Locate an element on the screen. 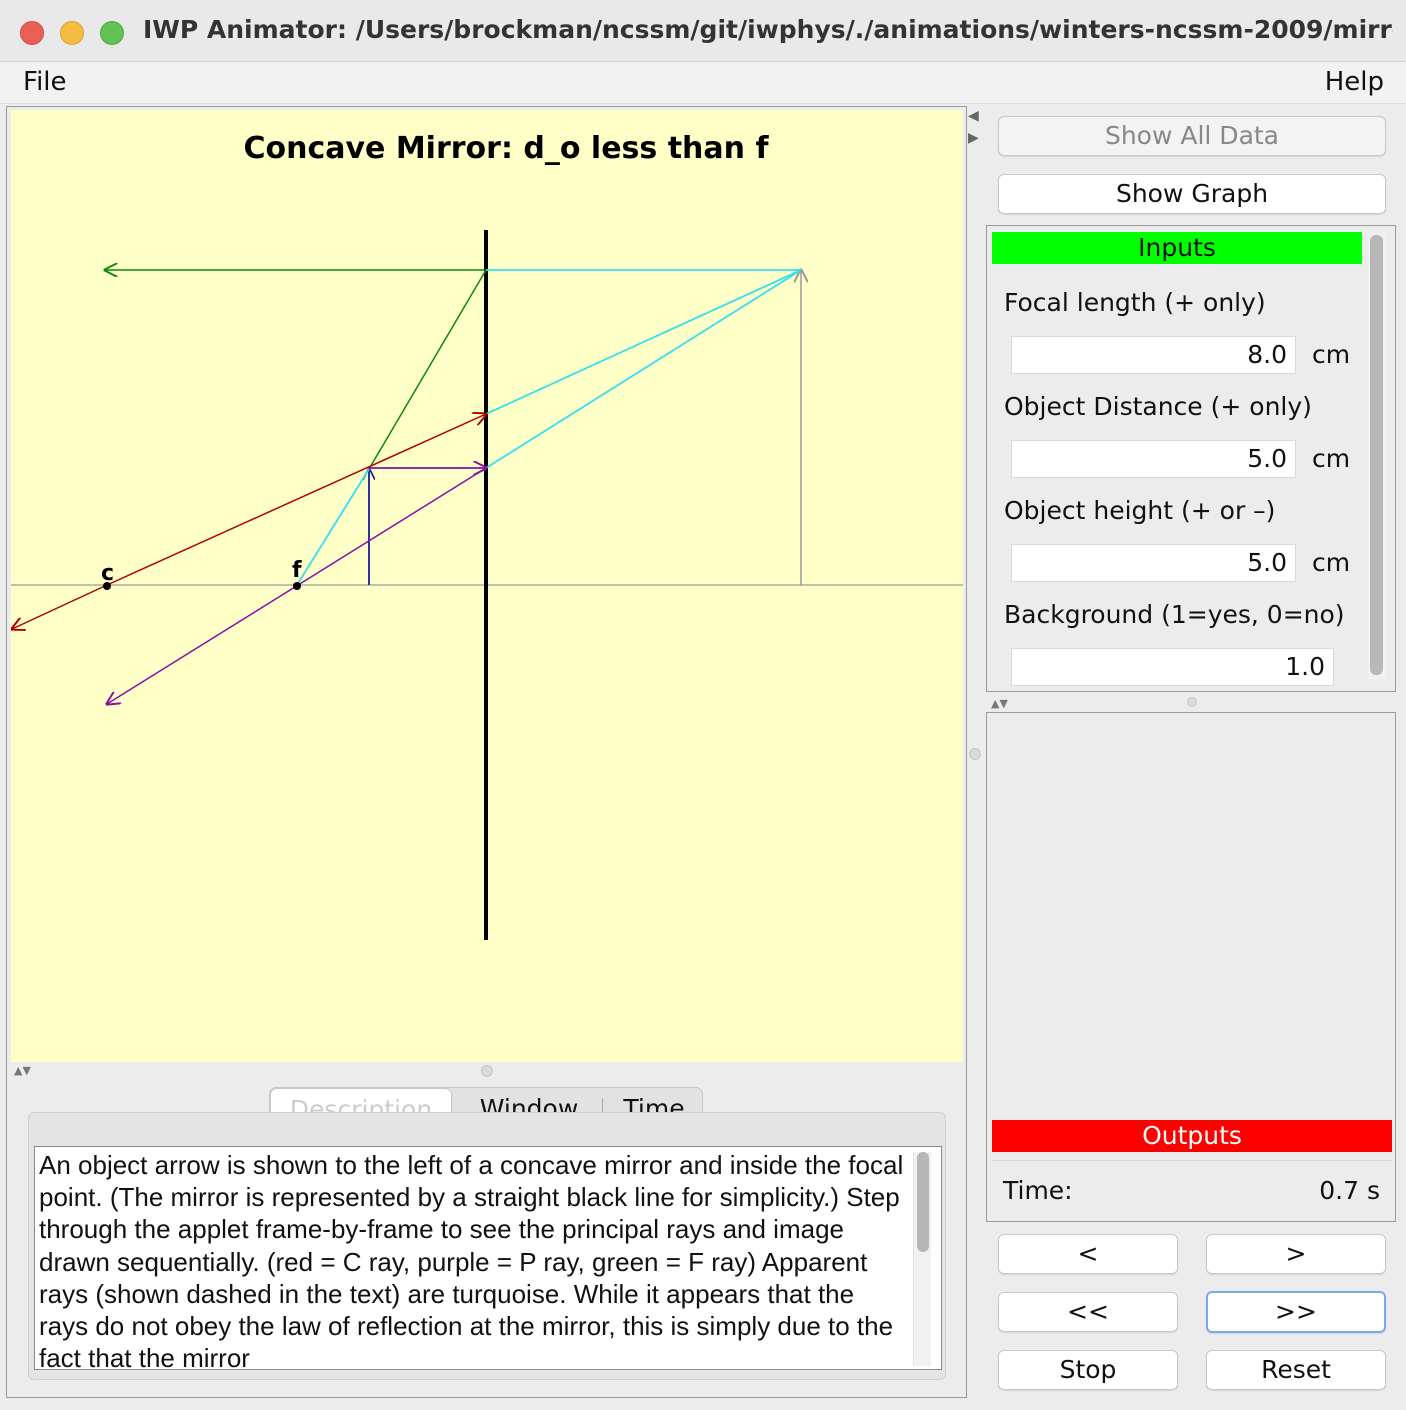  show-graph-button: Show Graph is located at coordinates (1192, 194).